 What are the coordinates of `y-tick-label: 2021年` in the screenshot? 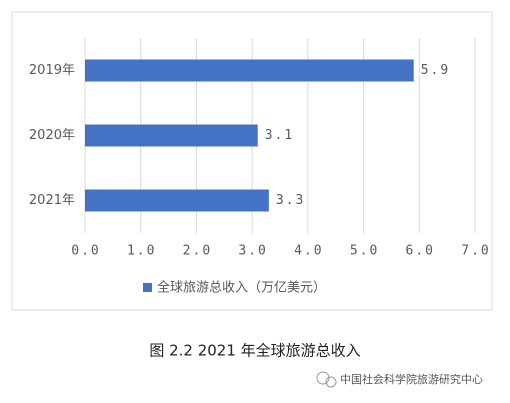 It's located at (52, 200).